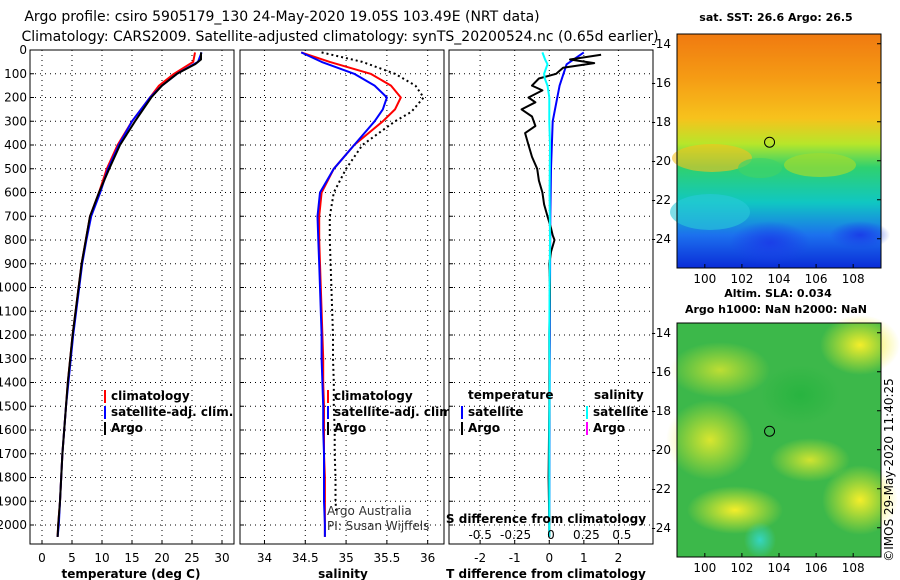 The image size is (900, 580). I want to click on height-map-title: Argo h1000: NaN h2000: NaN, so click(776, 309).